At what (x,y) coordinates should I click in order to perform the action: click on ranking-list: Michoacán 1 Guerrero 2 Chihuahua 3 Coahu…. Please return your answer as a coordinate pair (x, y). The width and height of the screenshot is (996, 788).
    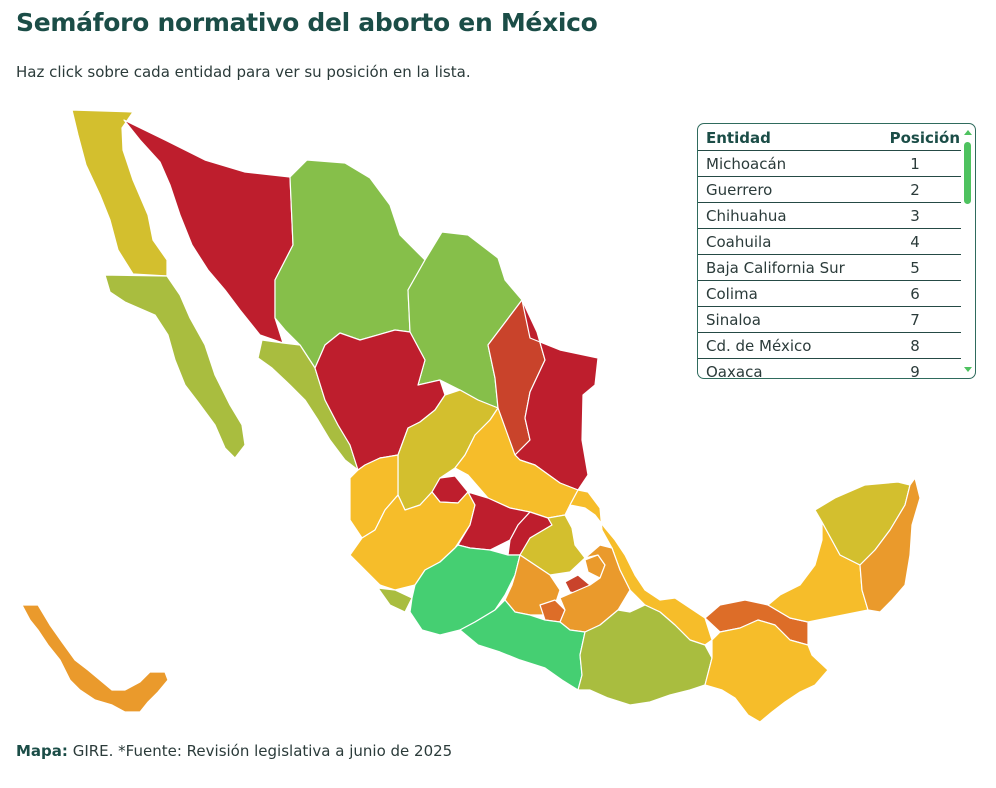
    Looking at the image, I should click on (829, 264).